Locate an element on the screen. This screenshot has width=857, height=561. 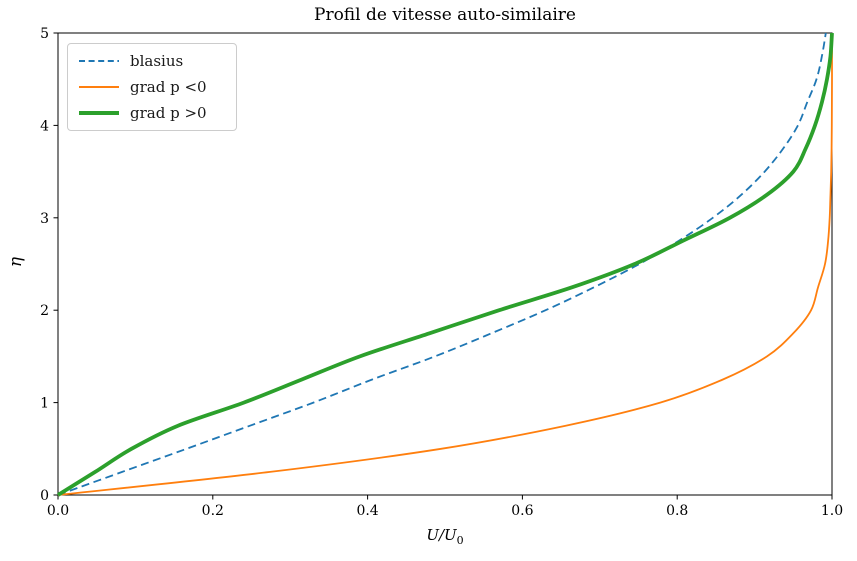
legend-item-grad-p-neg: grad p <0 is located at coordinates (152, 87).